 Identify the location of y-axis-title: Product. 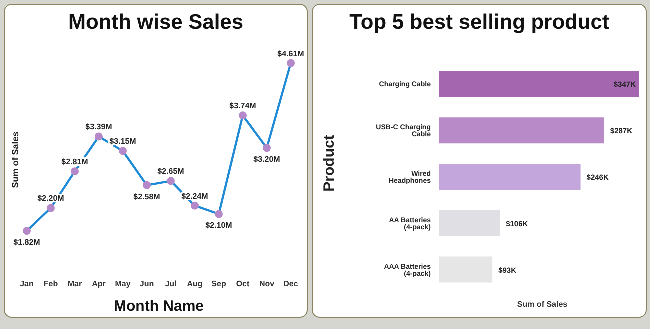
(329, 163).